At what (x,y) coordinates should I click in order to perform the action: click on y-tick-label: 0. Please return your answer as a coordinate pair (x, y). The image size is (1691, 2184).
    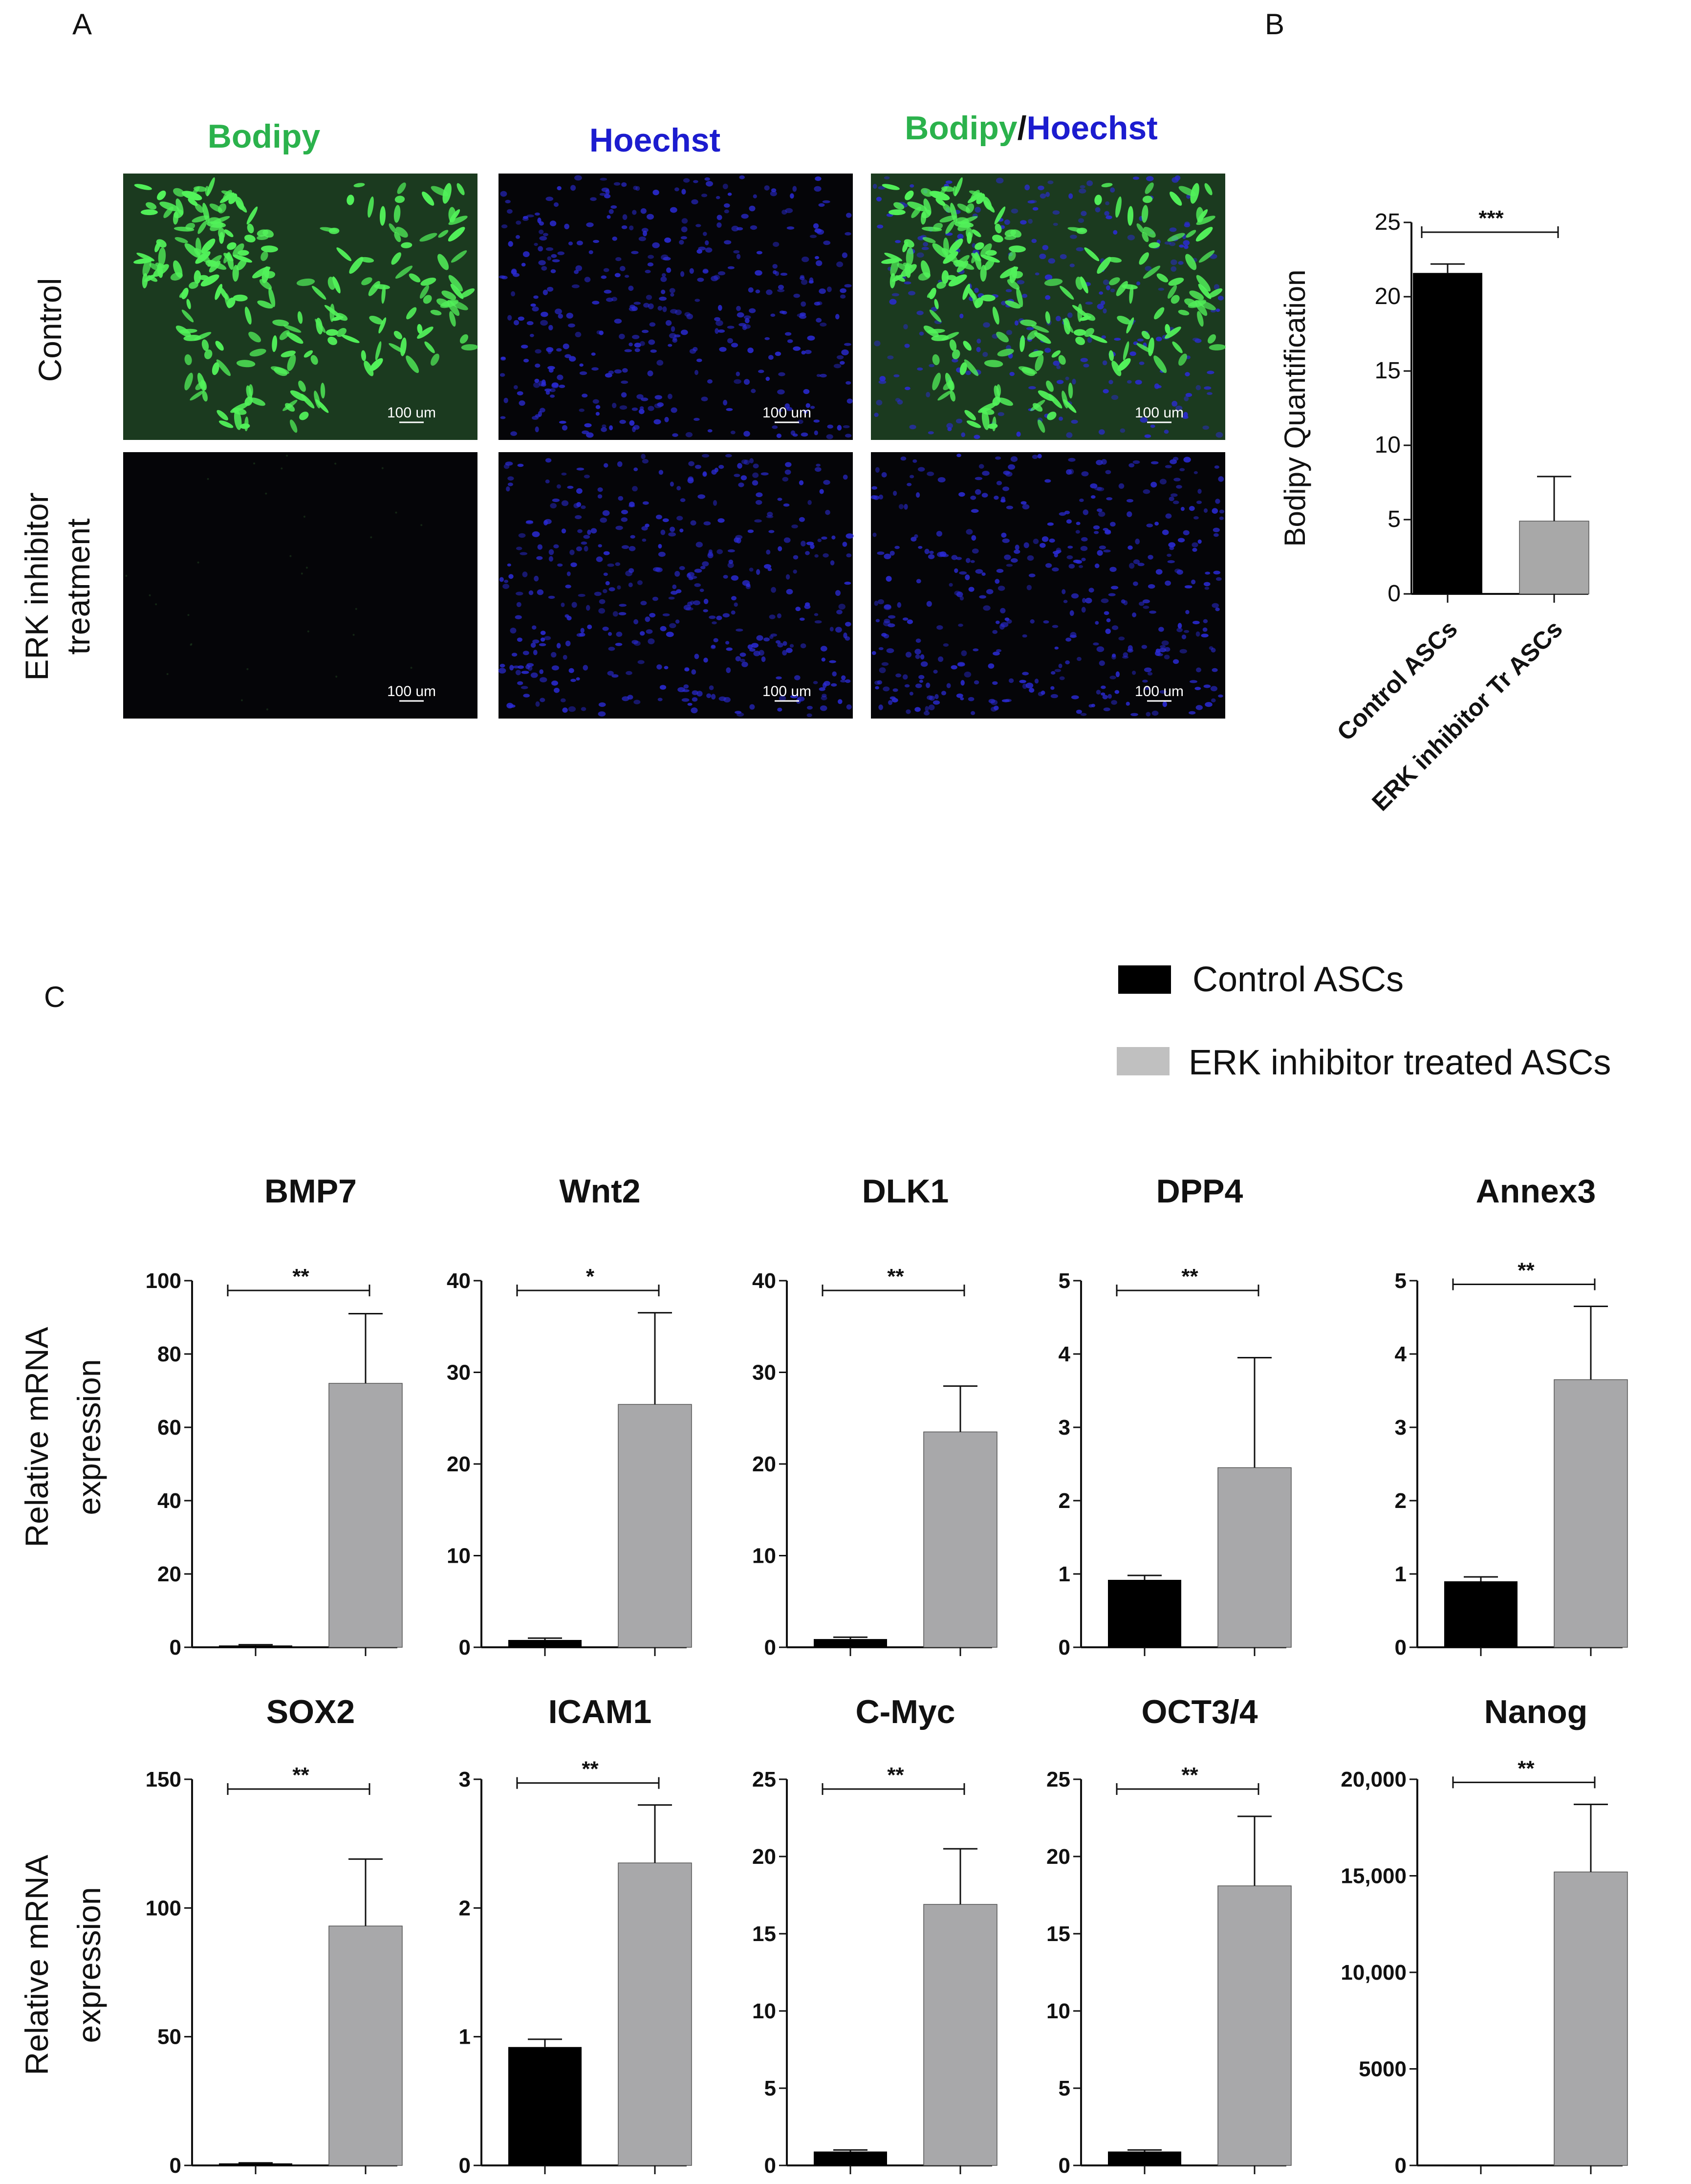
    Looking at the image, I should click on (465, 2166).